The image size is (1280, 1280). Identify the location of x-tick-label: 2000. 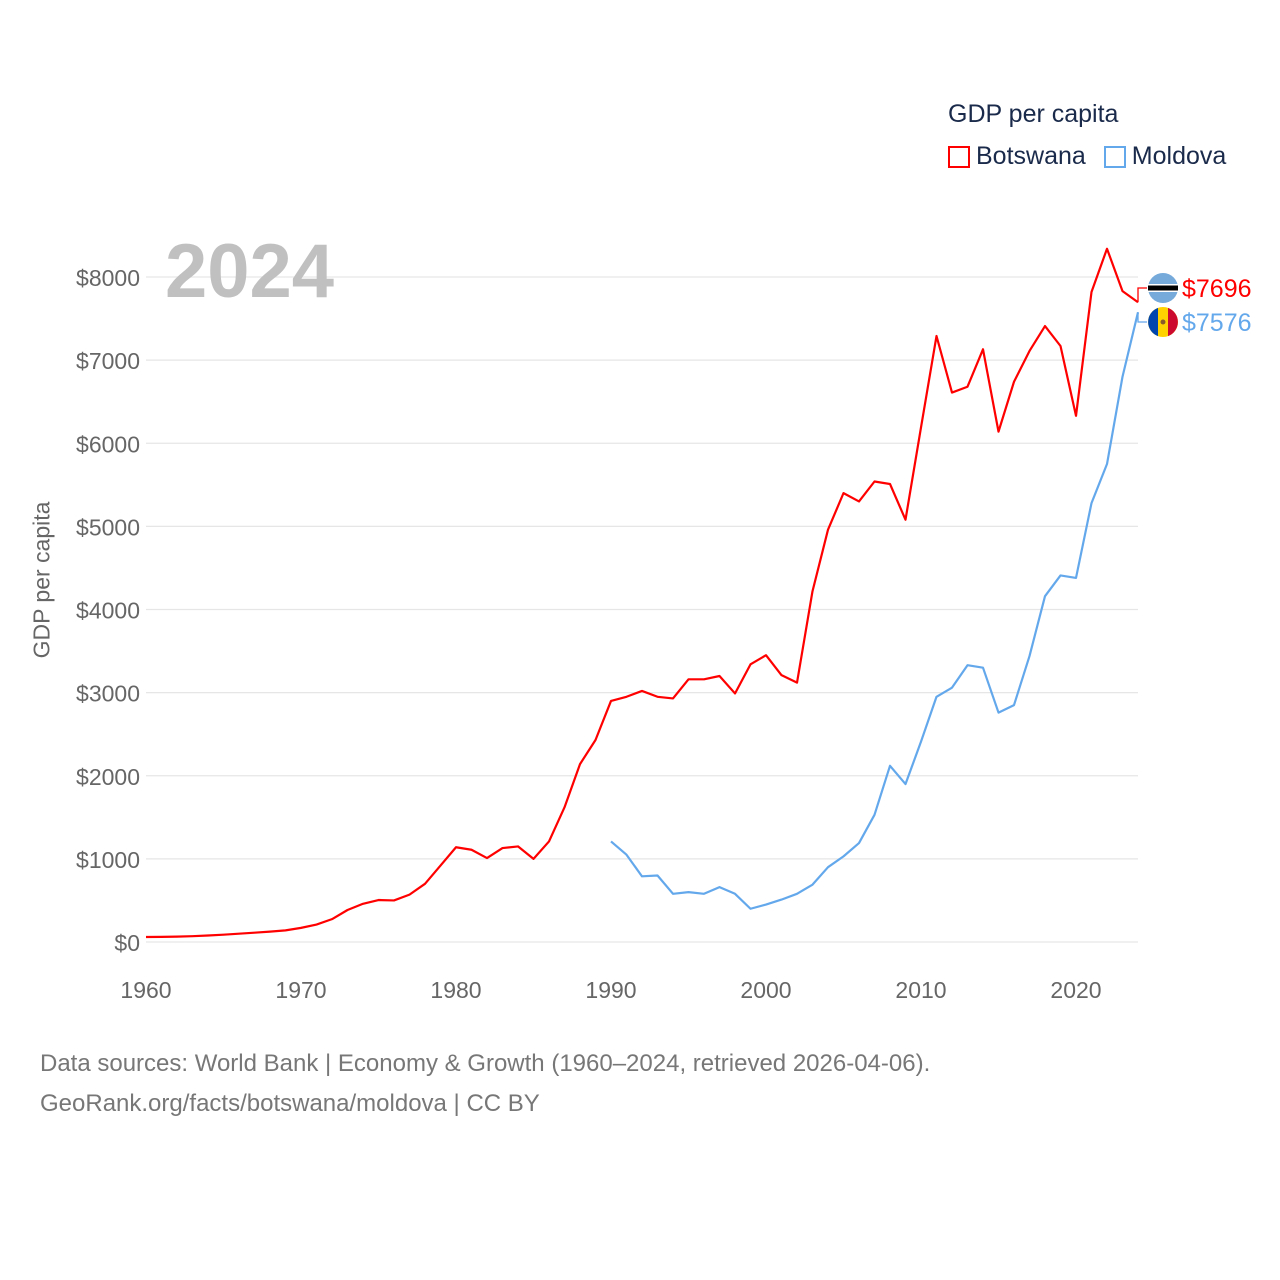
(765, 990).